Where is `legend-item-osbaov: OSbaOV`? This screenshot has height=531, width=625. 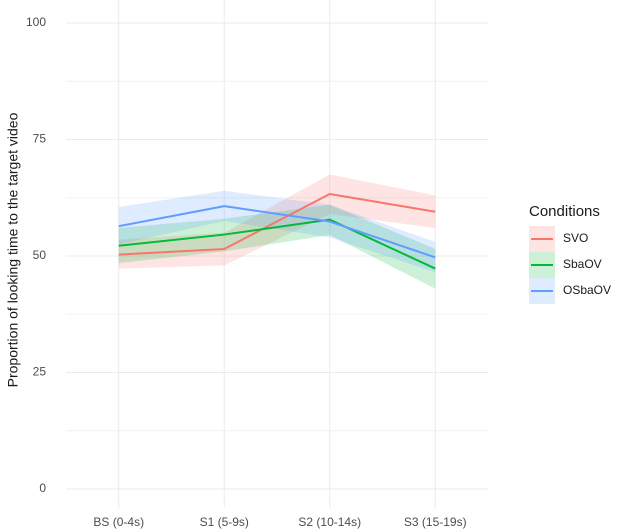
legend-item-osbaov: OSbaOV is located at coordinates (570, 291).